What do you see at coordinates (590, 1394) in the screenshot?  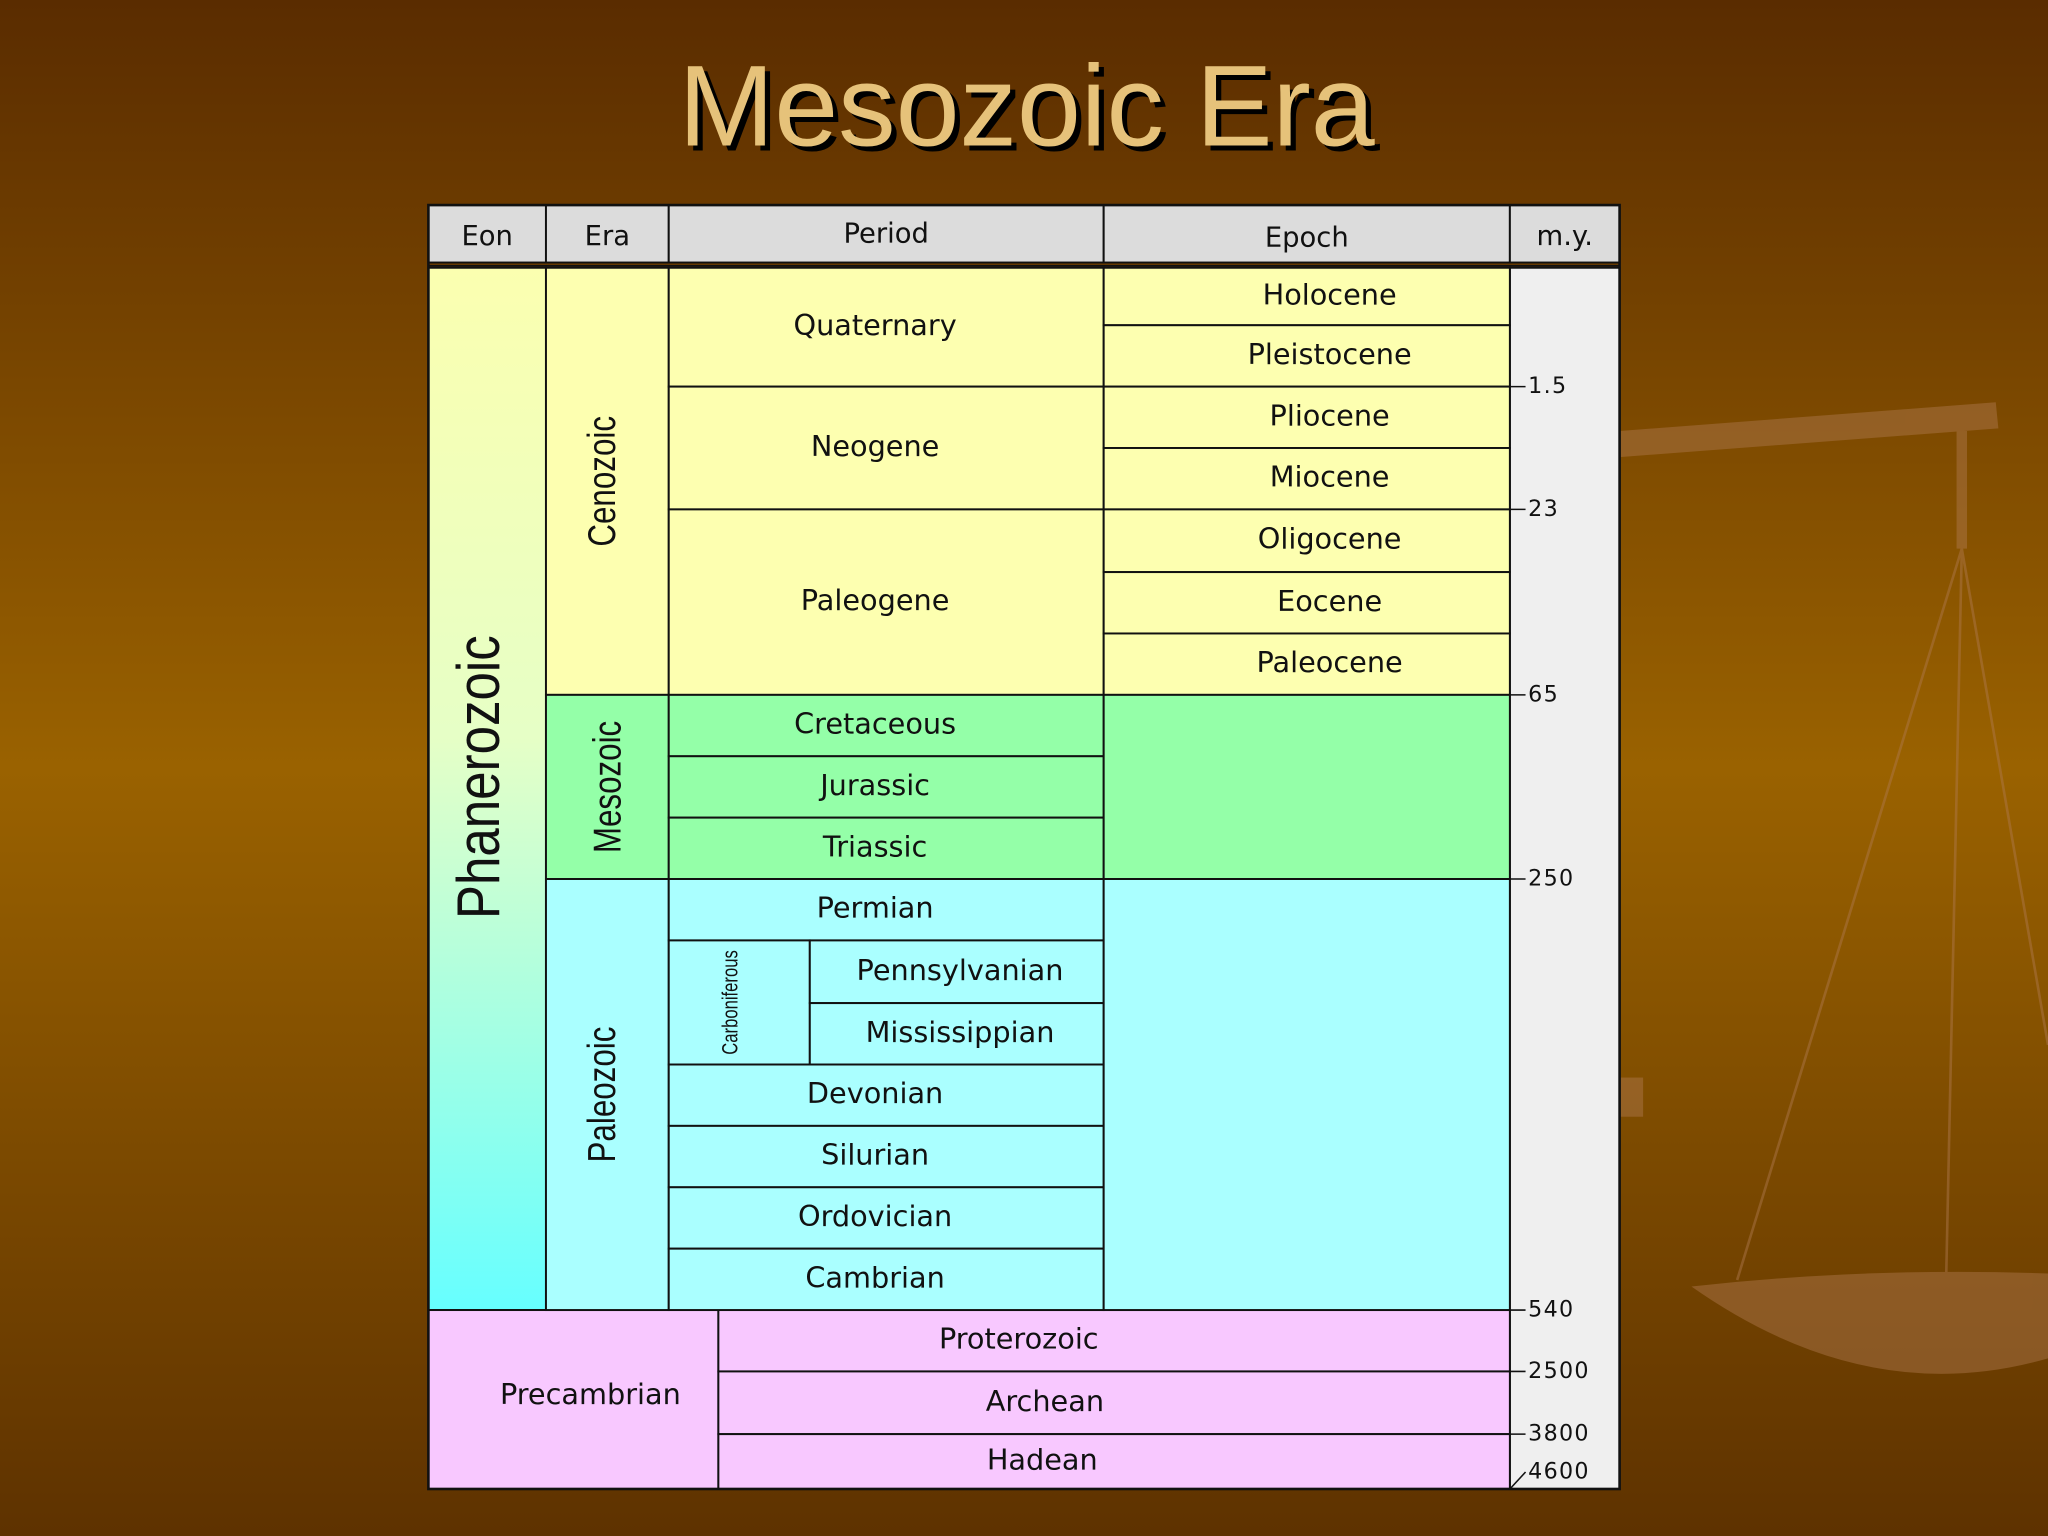 I see `eon-label: Precambrian` at bounding box center [590, 1394].